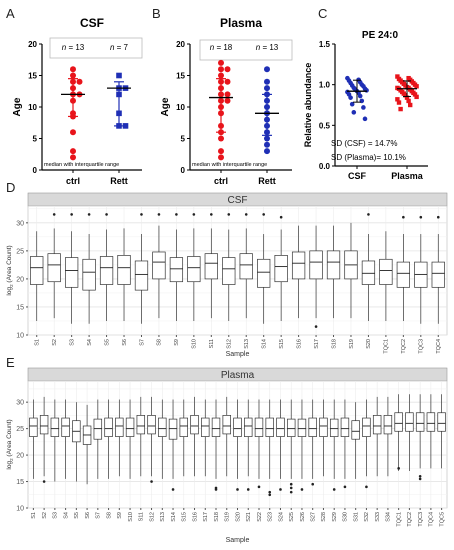  I want to click on x-tick-label: S15, so click(185, 517).